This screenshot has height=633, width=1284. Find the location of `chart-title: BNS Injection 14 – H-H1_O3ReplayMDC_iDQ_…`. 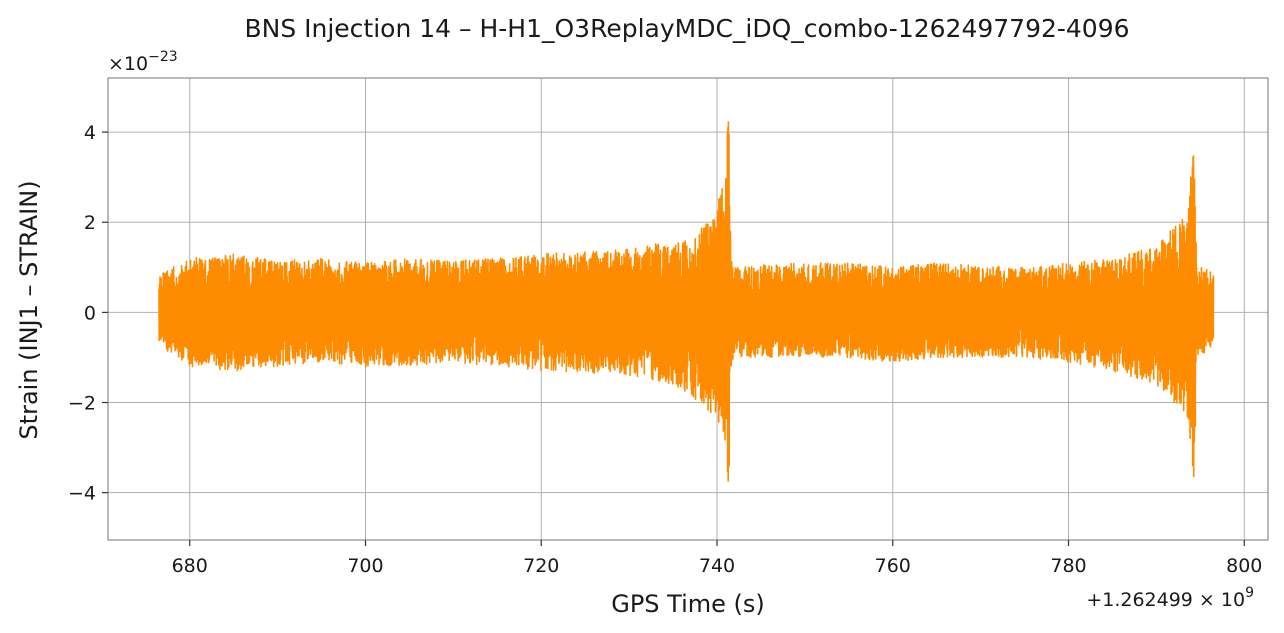

chart-title: BNS Injection 14 – H-H1_O3ReplayMDC_iDQ_… is located at coordinates (686, 28).